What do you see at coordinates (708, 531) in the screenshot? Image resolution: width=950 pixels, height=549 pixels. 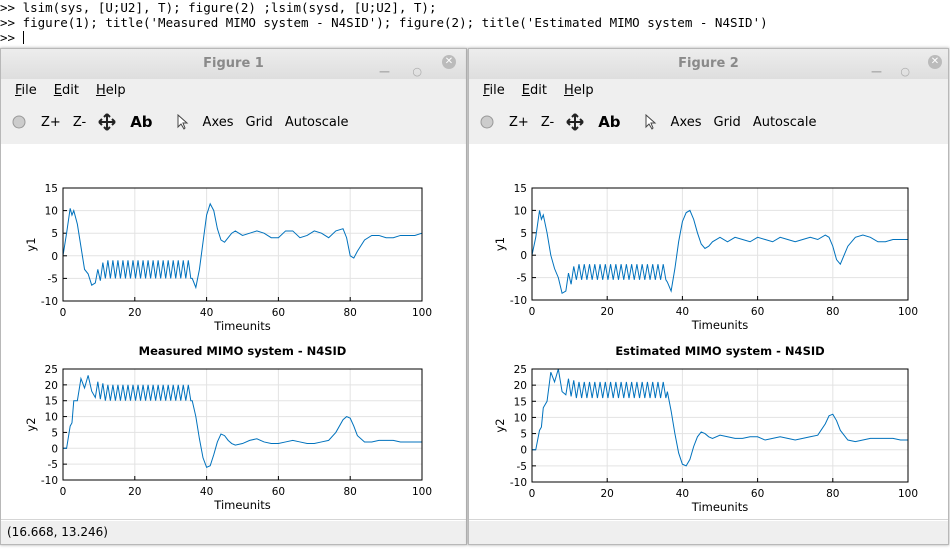 I see `status-bar` at bounding box center [708, 531].